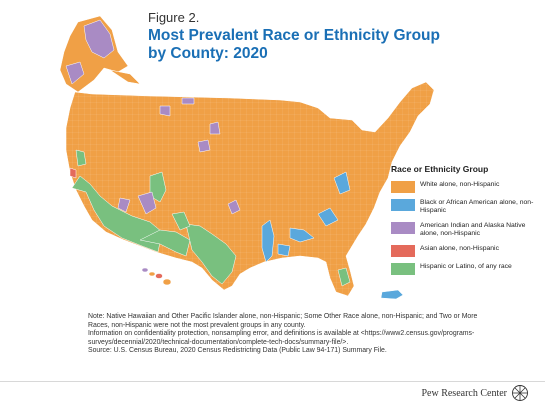 This screenshot has height=414, width=545. I want to click on legend-title: Race or Ethnicity Group, so click(440, 169).